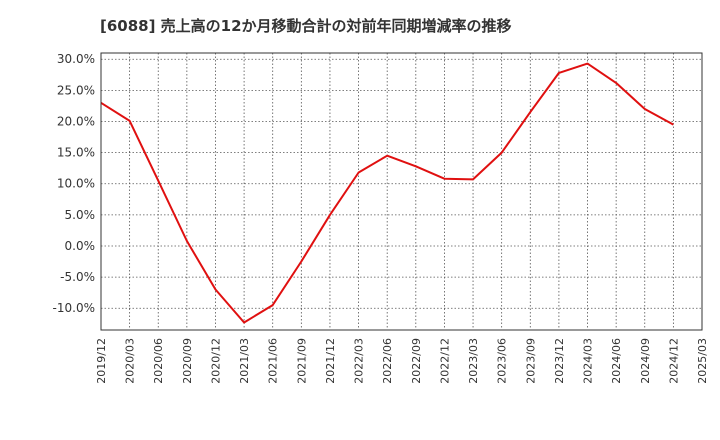  What do you see at coordinates (416, 361) in the screenshot?
I see `x-tick-label: 2022/09` at bounding box center [416, 361].